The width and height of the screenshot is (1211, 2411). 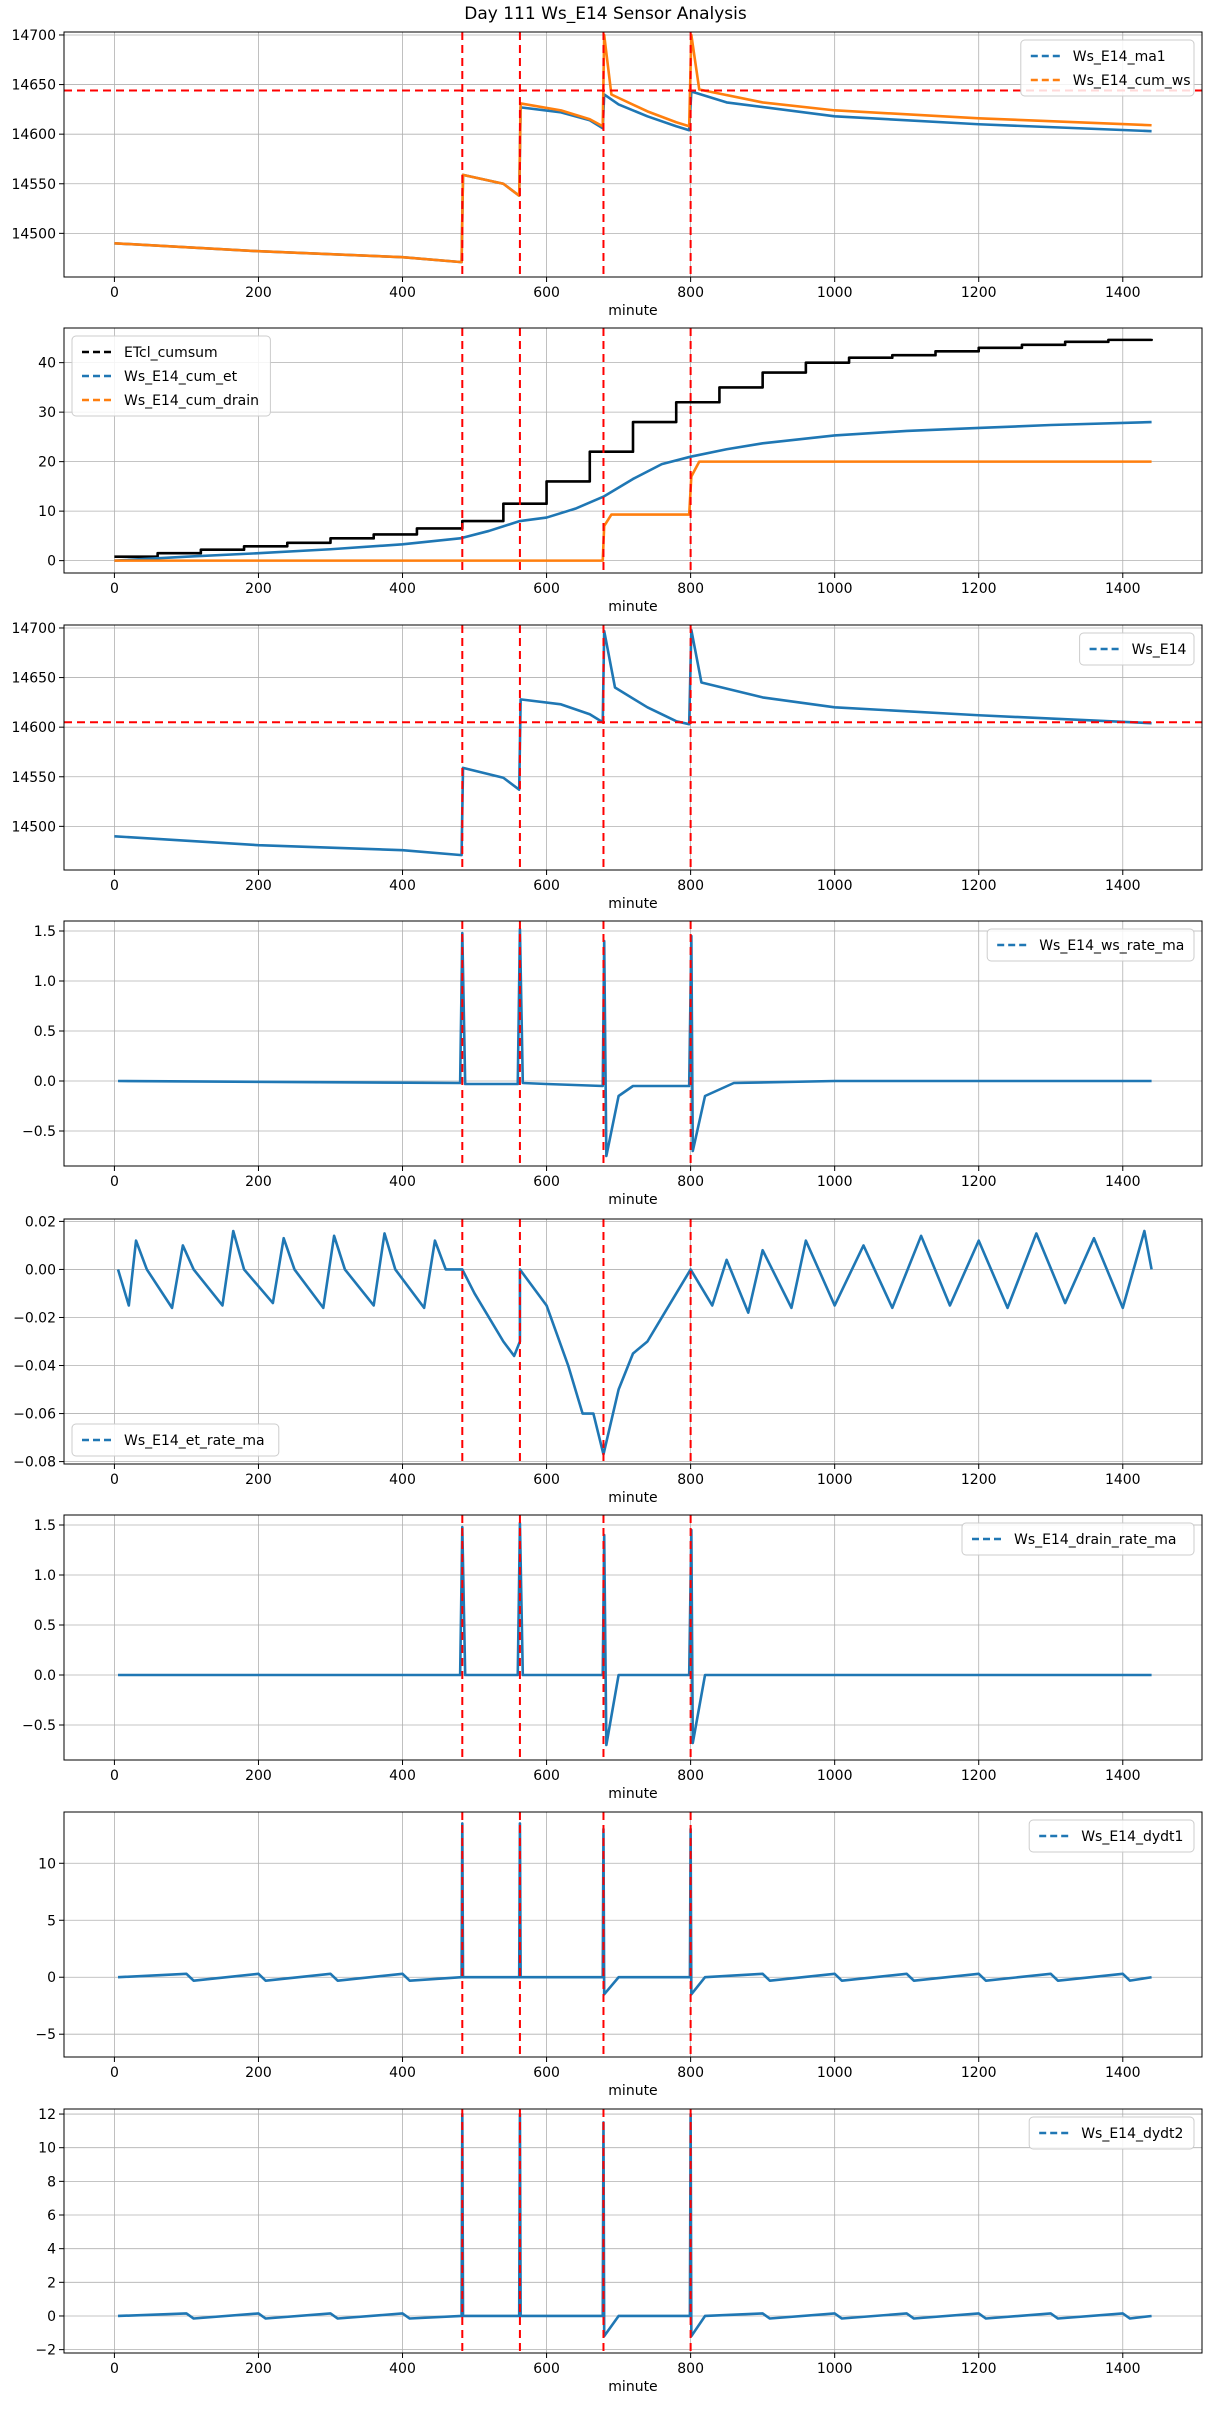 I want to click on series-line-Ws_E14_cum_ws, so click(x=633, y=148).